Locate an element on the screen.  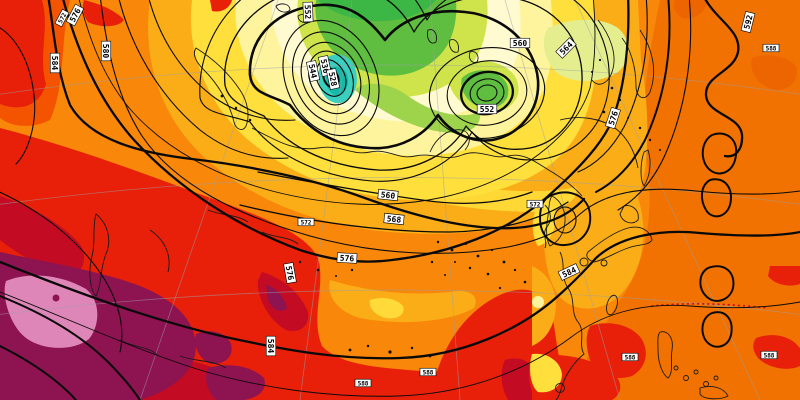
contour-label: 580 is located at coordinates (106, 51).